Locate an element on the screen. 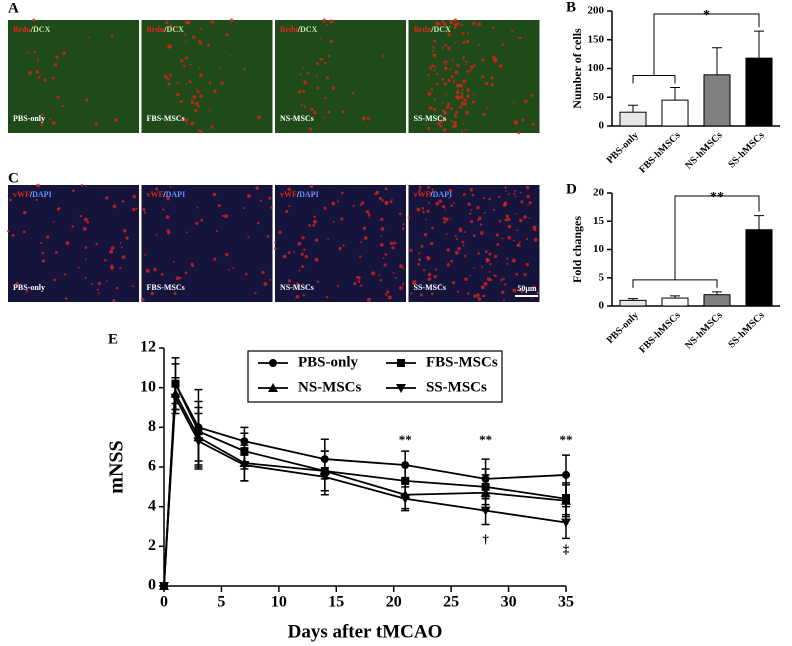  panel-label: A is located at coordinates (13, 8).